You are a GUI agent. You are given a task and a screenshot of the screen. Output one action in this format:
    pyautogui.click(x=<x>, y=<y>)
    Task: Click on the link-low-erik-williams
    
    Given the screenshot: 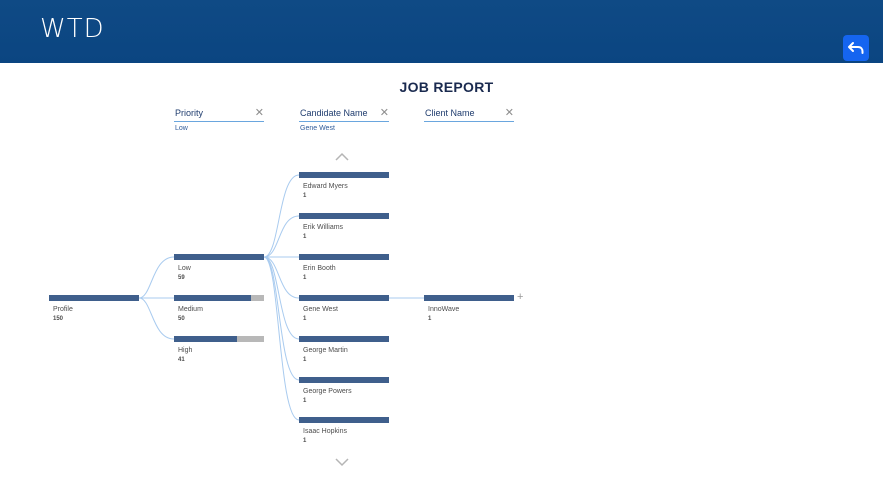 What is the action you would take?
    pyautogui.click(x=281, y=236)
    